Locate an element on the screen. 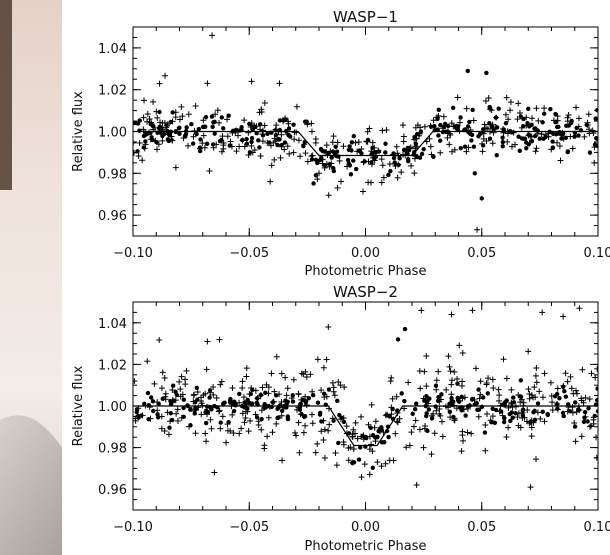  x-tick-label: −0.10 is located at coordinates (133, 527).